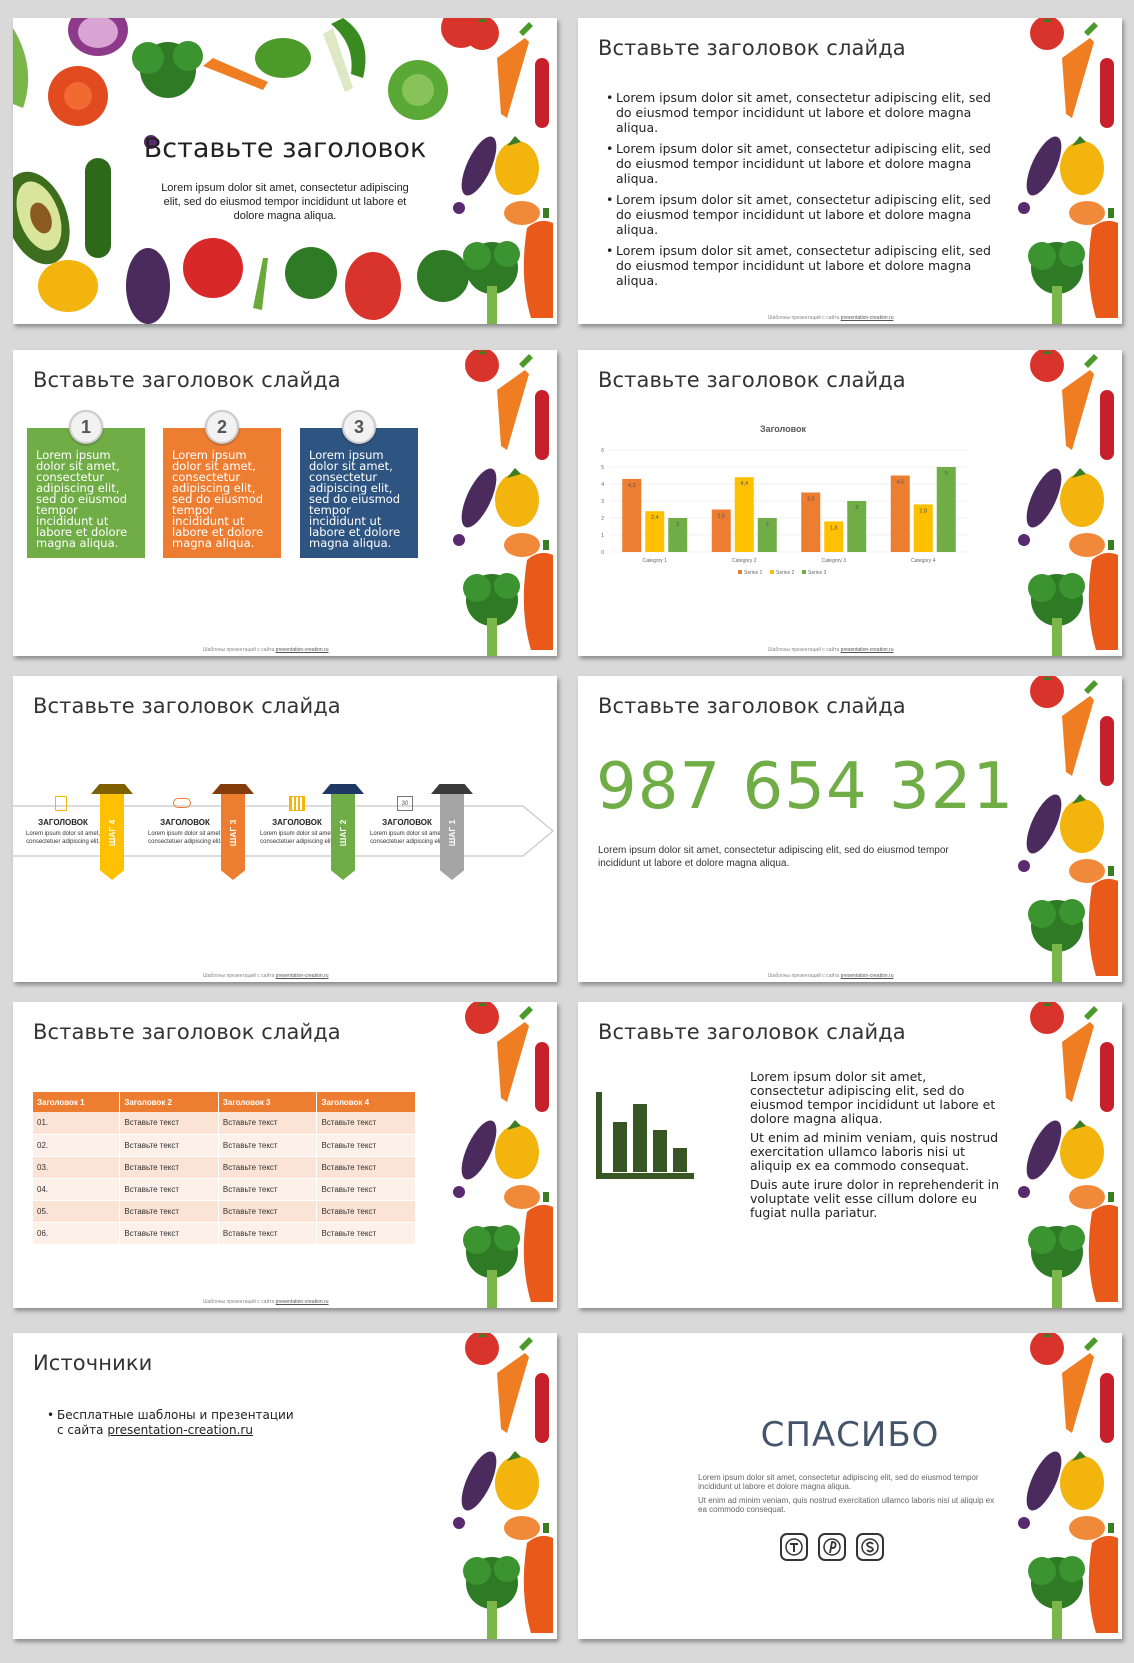 The width and height of the screenshot is (1134, 1663). I want to click on legend-label: Series 1, so click(753, 573).